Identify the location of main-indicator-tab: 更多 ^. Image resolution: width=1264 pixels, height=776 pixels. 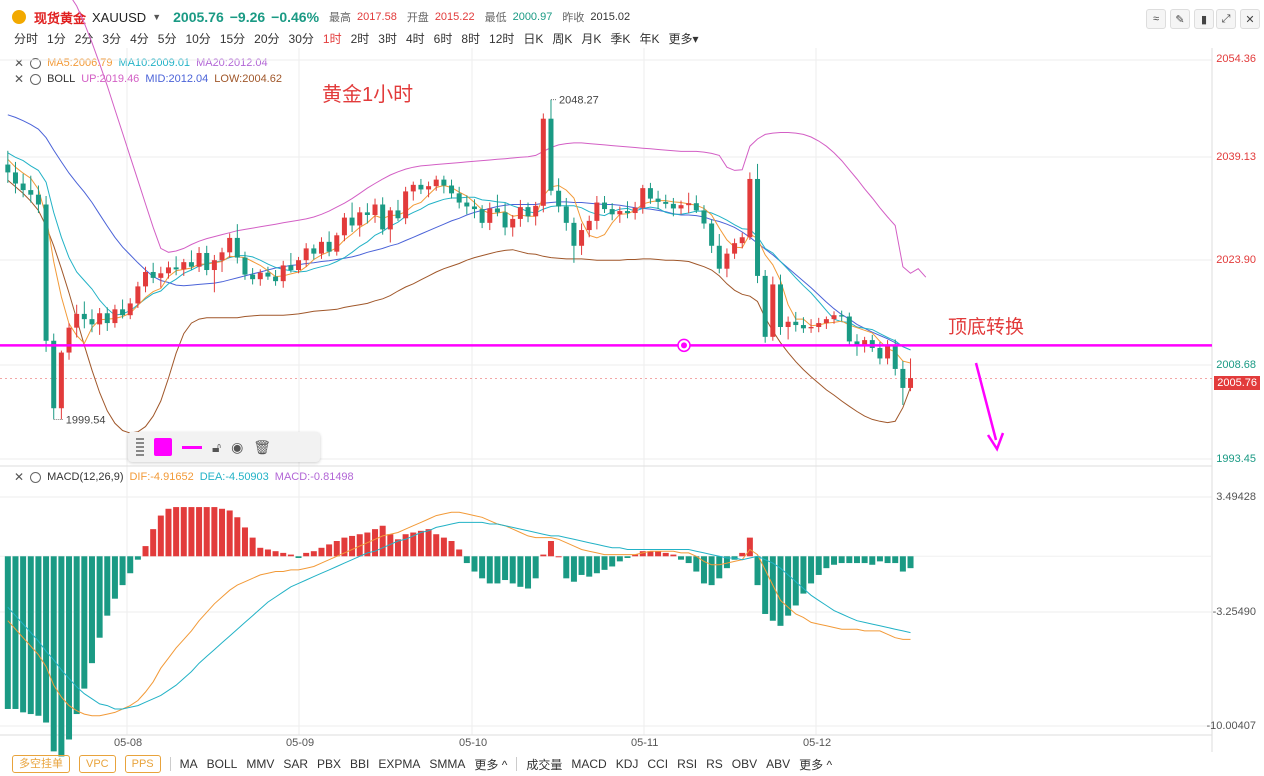
(491, 764).